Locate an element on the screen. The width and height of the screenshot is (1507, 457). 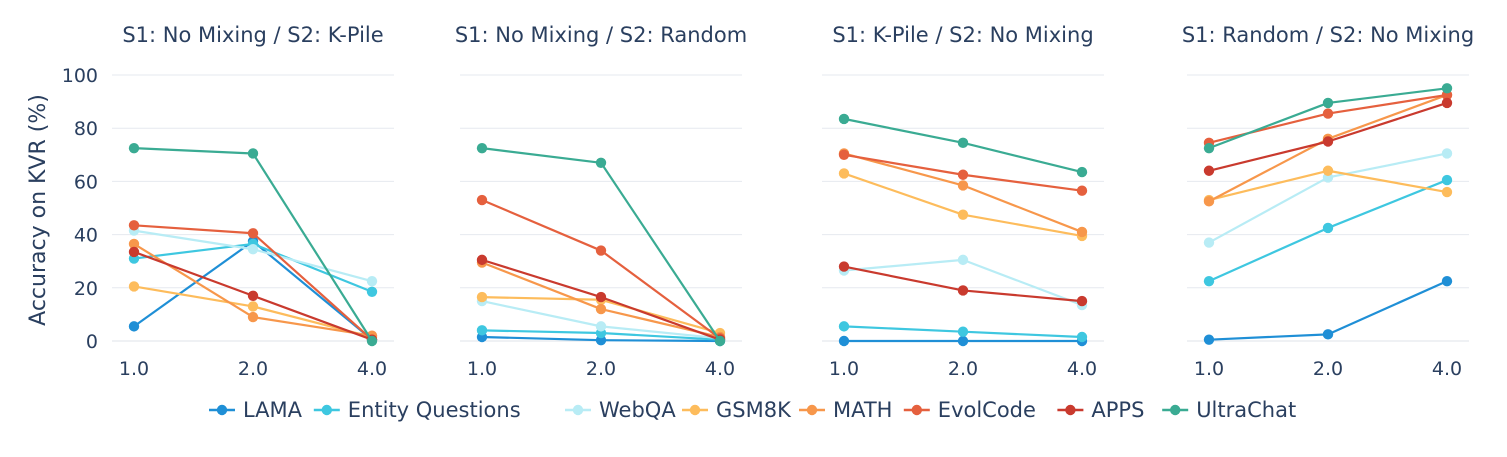
legend-label: GSM8K is located at coordinates (754, 410).